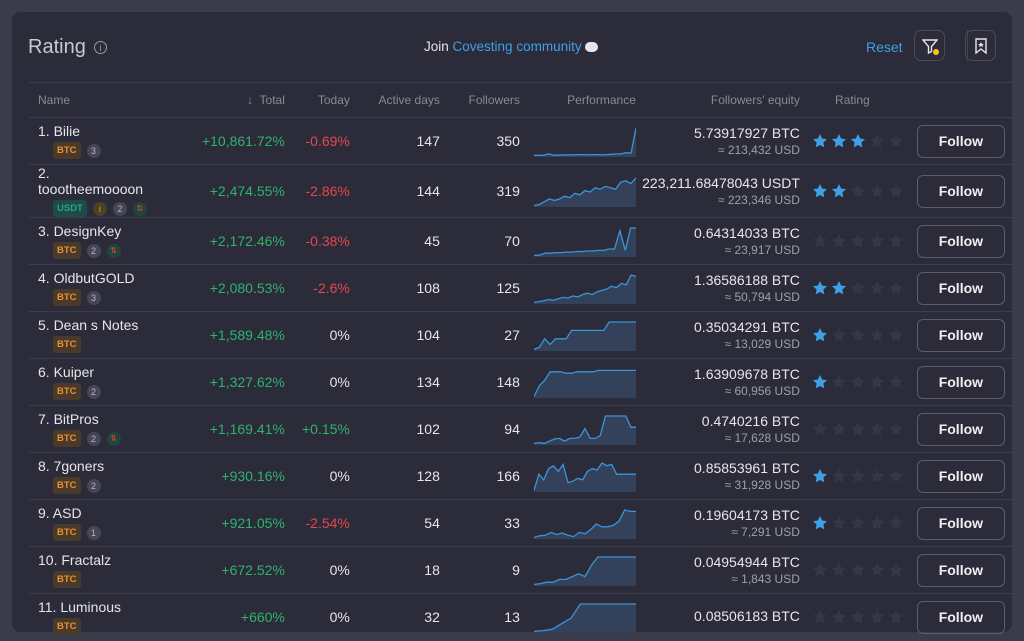 The image size is (1024, 641). Describe the element at coordinates (66, 372) in the screenshot. I see `trader-name: 6. Kuiper` at that location.